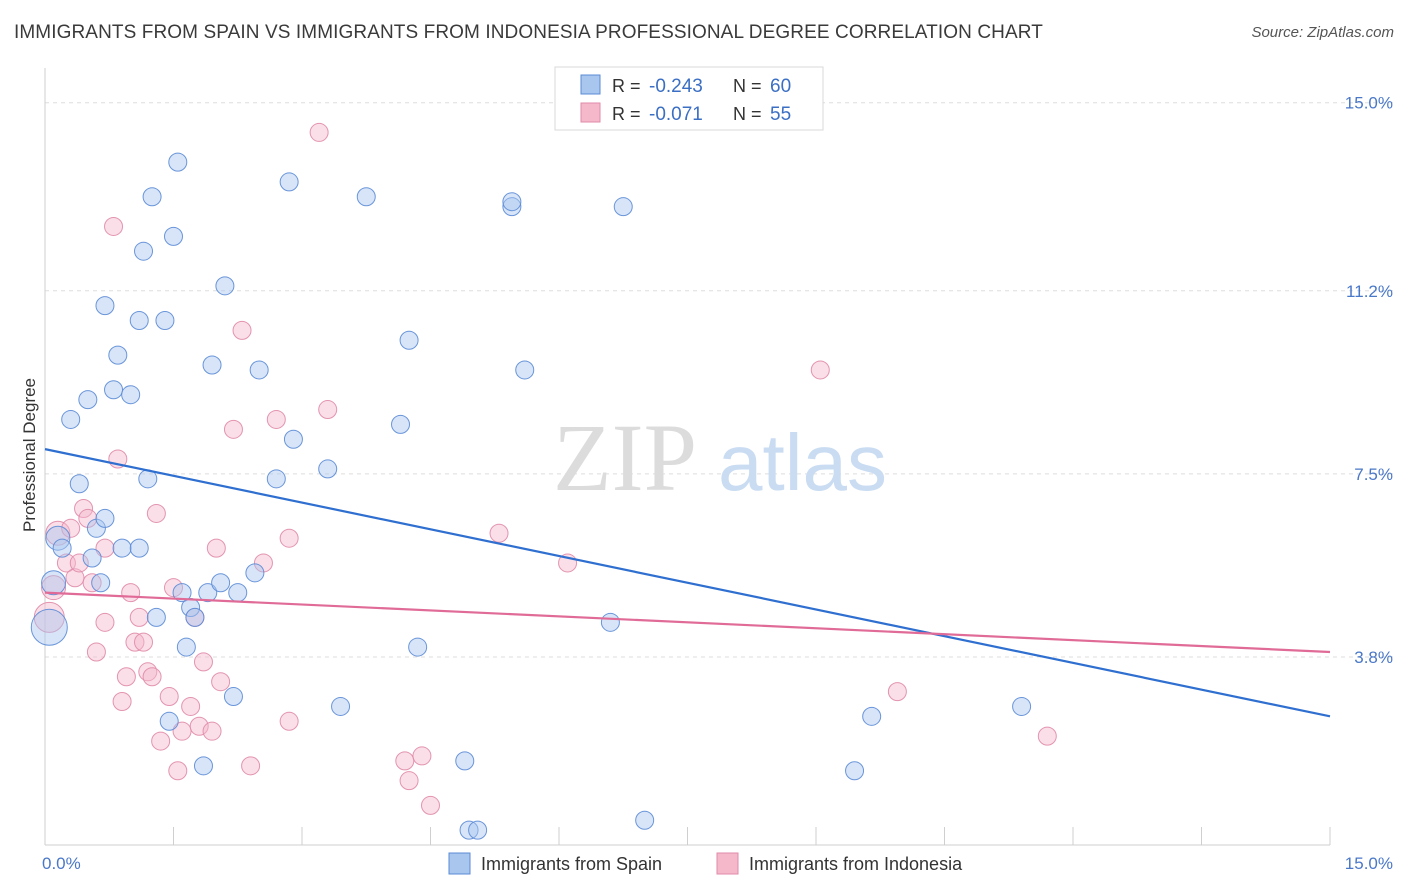 The width and height of the screenshot is (1406, 892). What do you see at coordinates (626, 86) in the screenshot?
I see `legend-r-label-spain: R =` at bounding box center [626, 86].